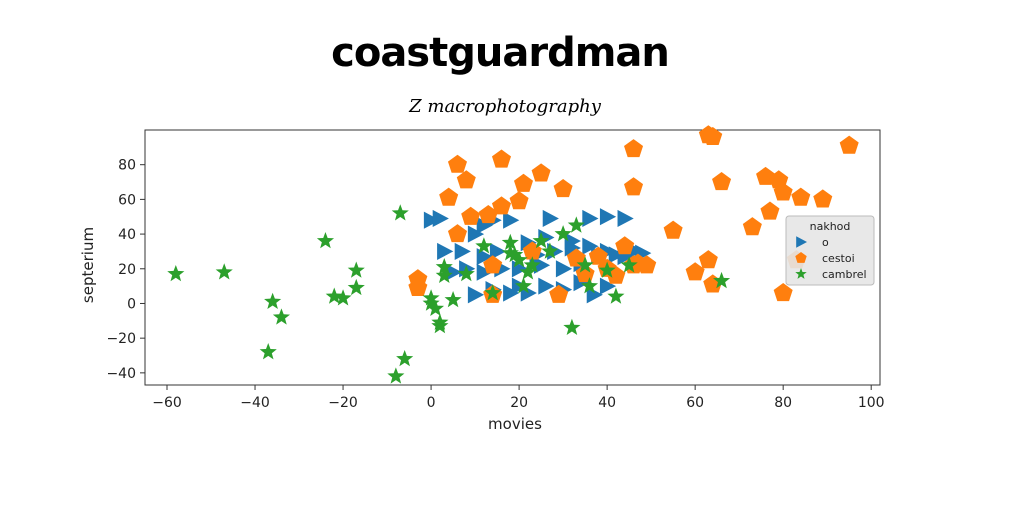 Image resolution: width=1024 pixels, height=512 pixels. Describe the element at coordinates (519, 403) in the screenshot. I see `x-tick-label: 20` at that location.